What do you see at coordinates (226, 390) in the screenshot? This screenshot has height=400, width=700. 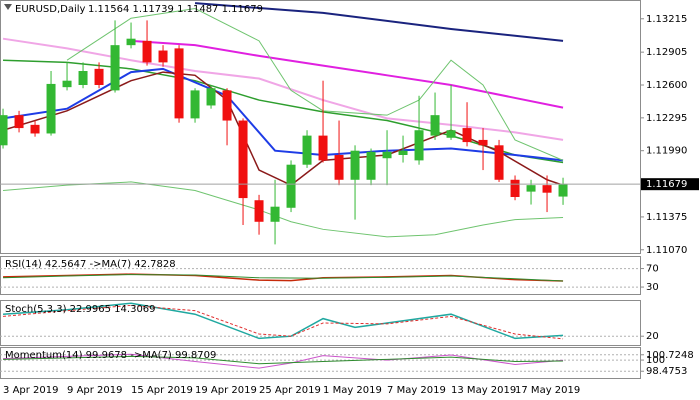 I see `x-tick-label: 19 Apr 2019` at bounding box center [226, 390].